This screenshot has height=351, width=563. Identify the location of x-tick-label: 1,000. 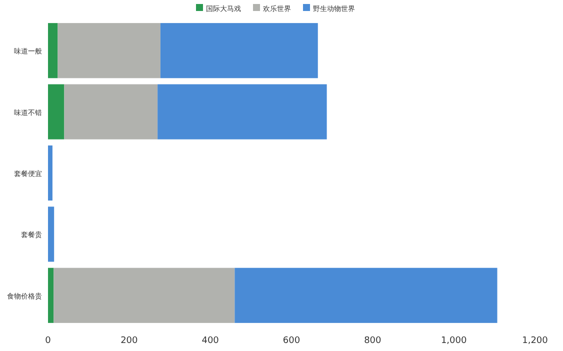
(453, 341).